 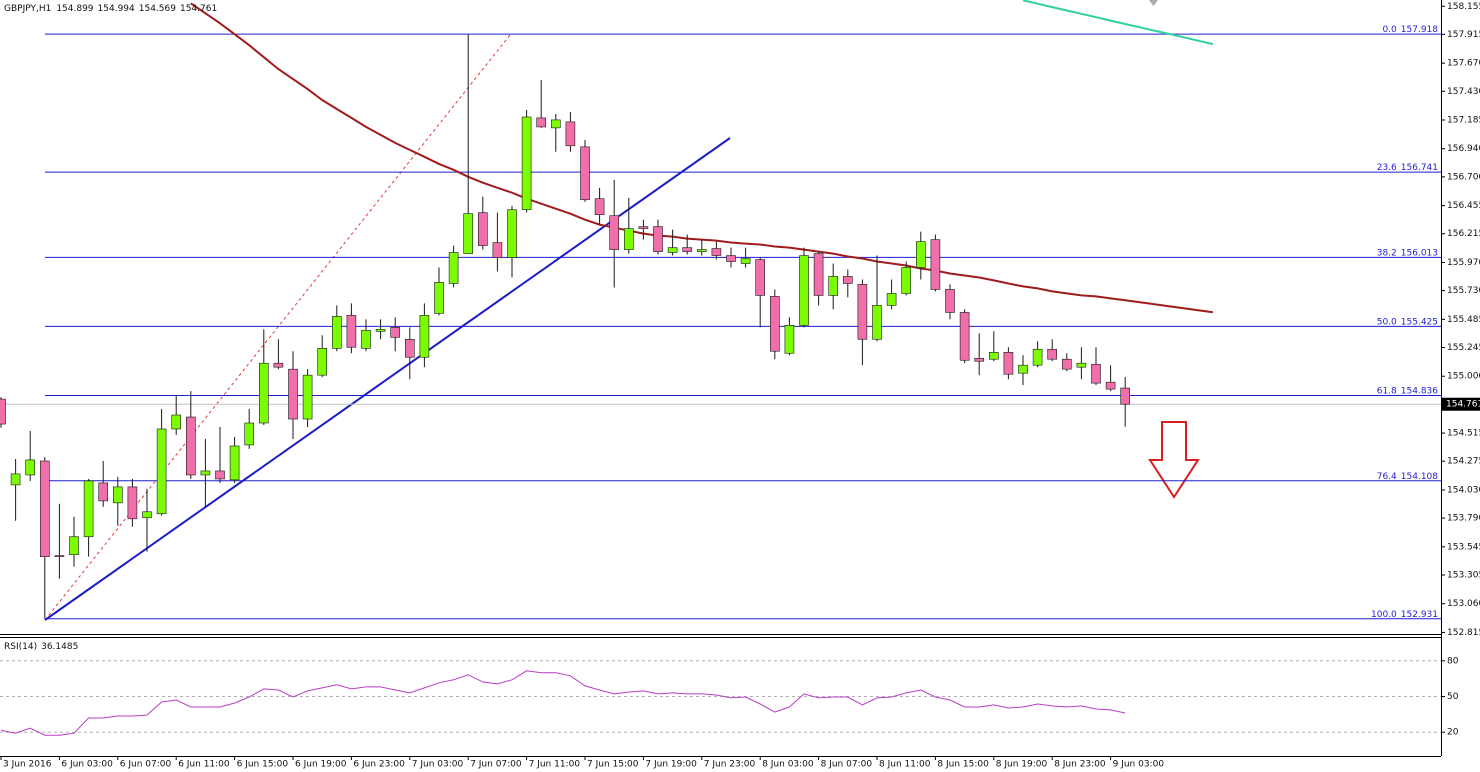 What do you see at coordinates (27, 765) in the screenshot?
I see `x-tick-label: 3 Jun 2016` at bounding box center [27, 765].